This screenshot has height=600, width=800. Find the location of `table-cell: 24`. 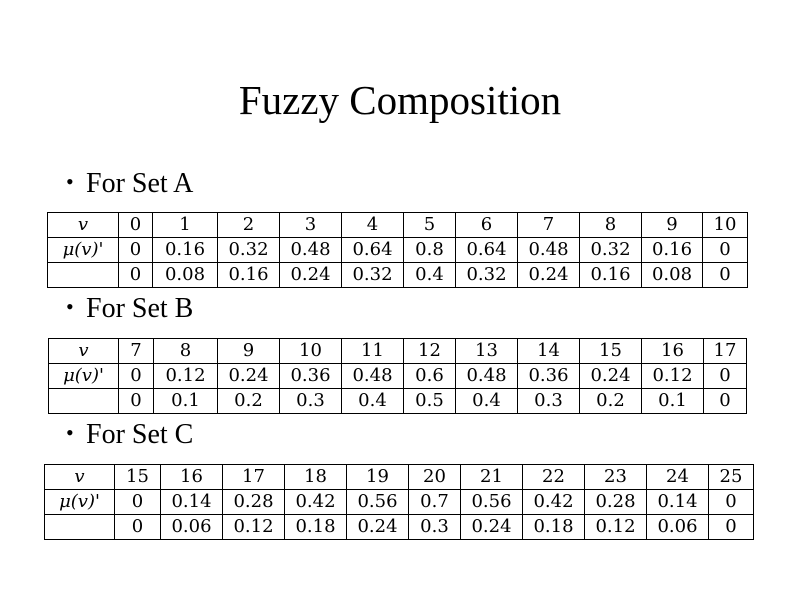

table-cell: 24 is located at coordinates (677, 477).